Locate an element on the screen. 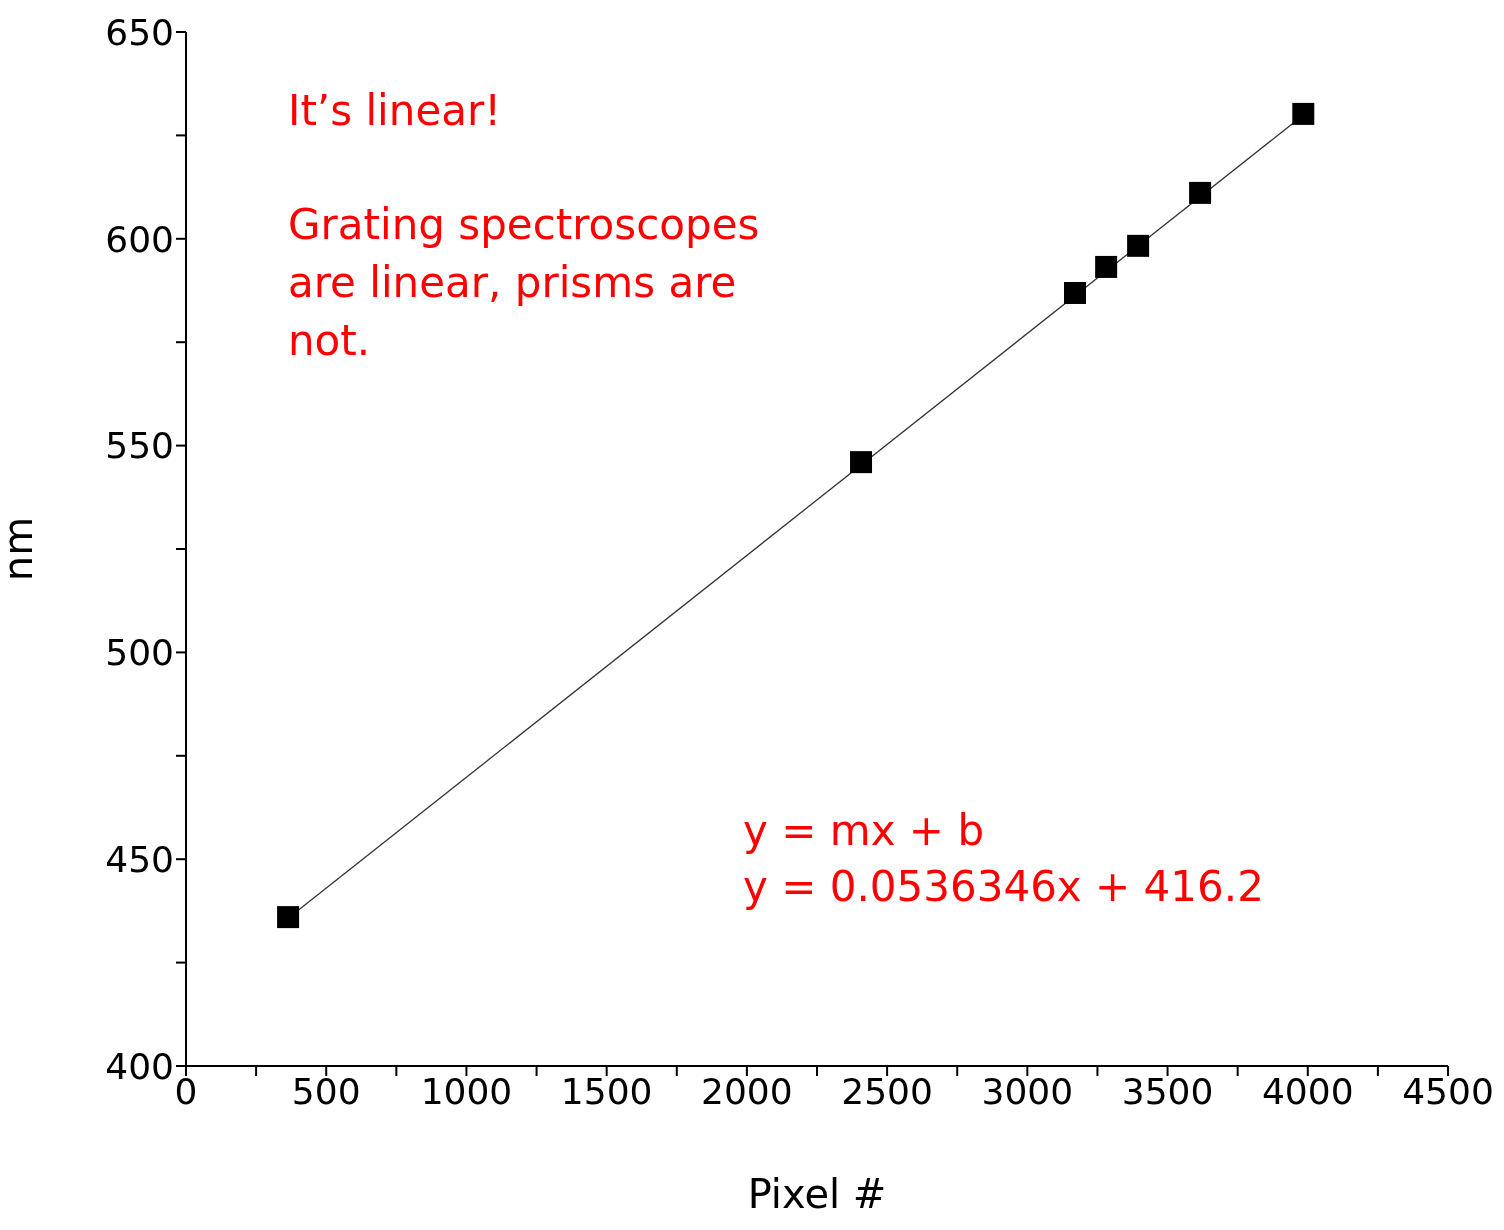 This screenshot has height=1230, width=1504. x-tick-label: 3000 is located at coordinates (1027, 1091).